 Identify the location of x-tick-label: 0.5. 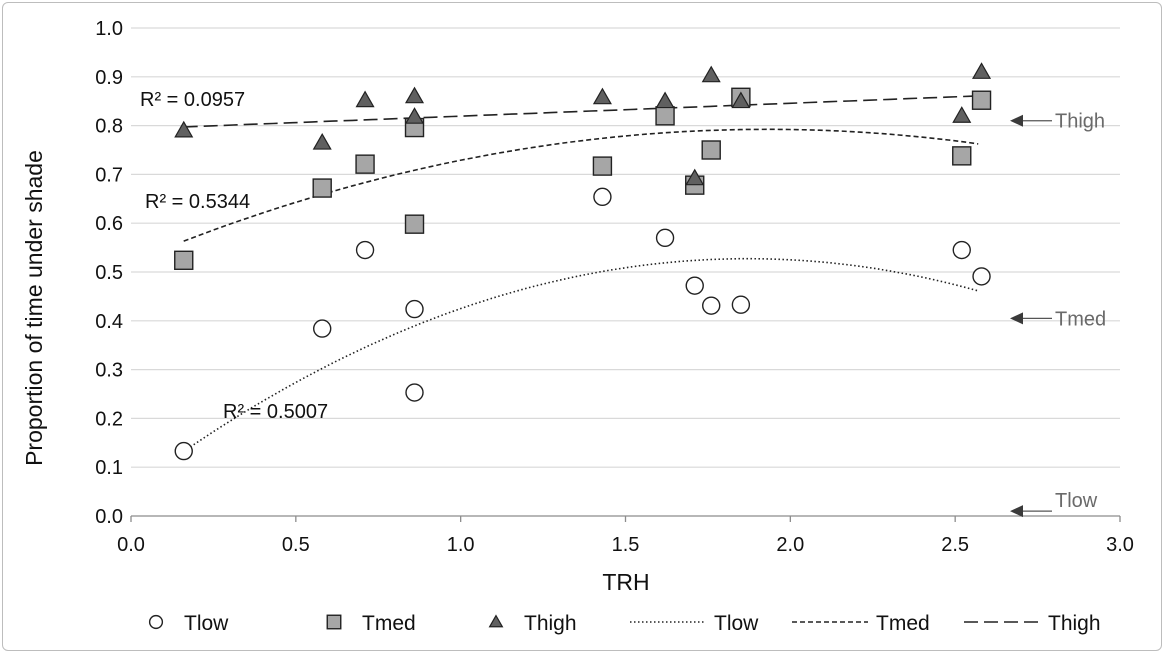
(296, 545).